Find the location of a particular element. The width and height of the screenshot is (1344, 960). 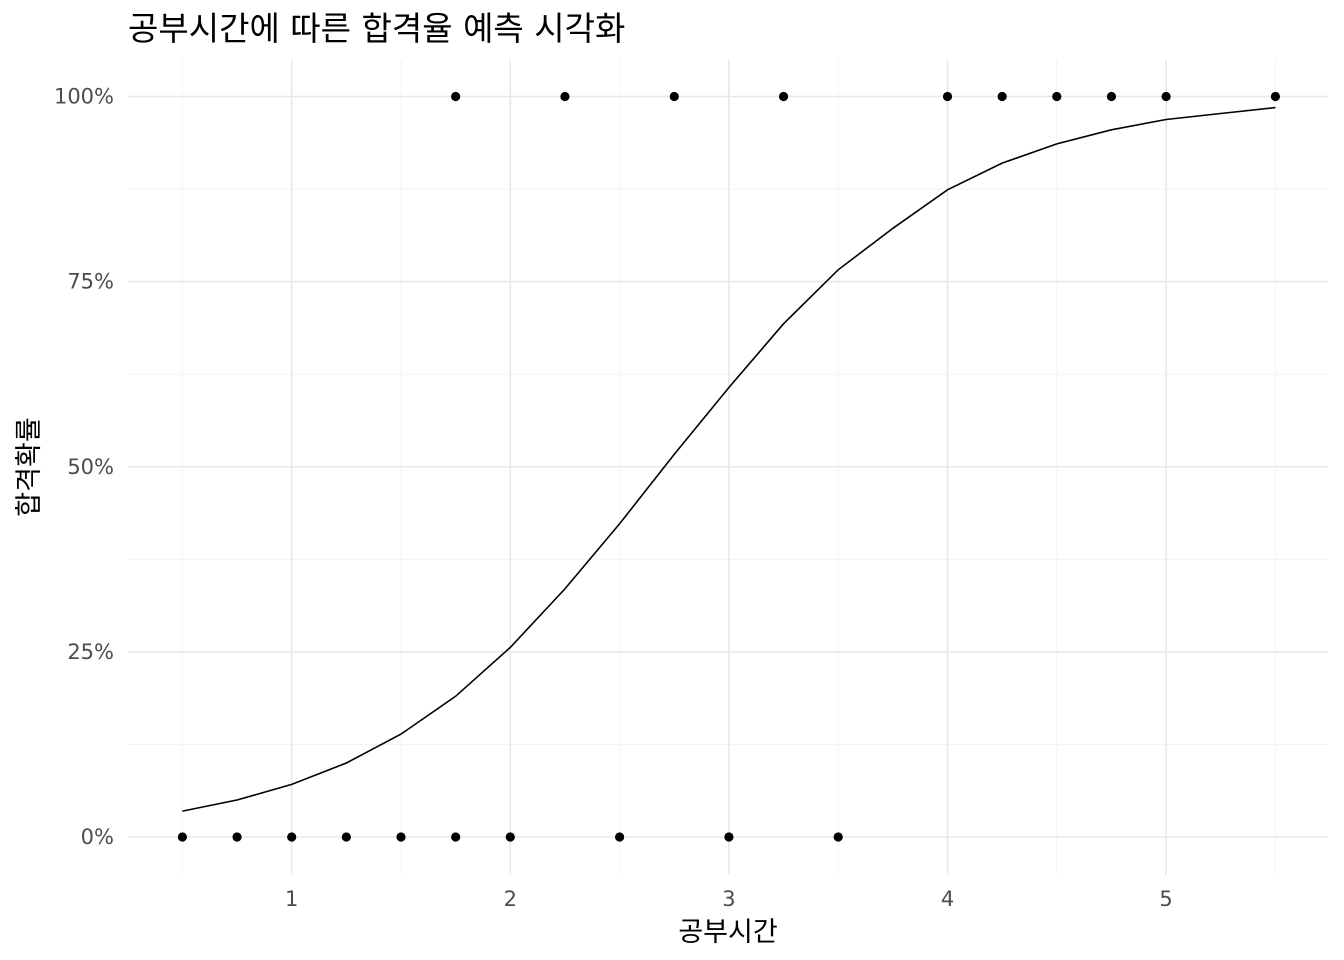

y-tick-label: 0% is located at coordinates (97, 837).